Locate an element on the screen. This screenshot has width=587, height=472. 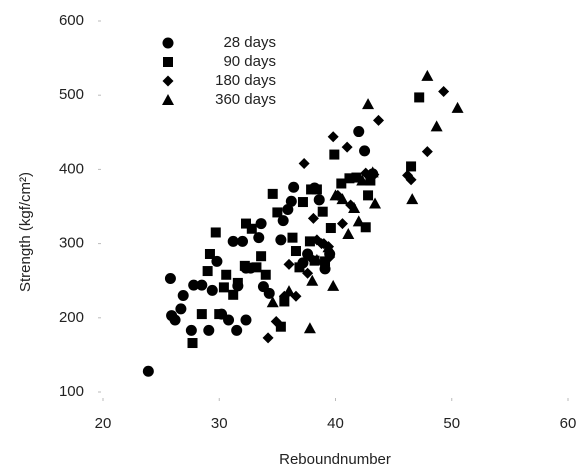
legend-label: 360 days is located at coordinates (245, 99).